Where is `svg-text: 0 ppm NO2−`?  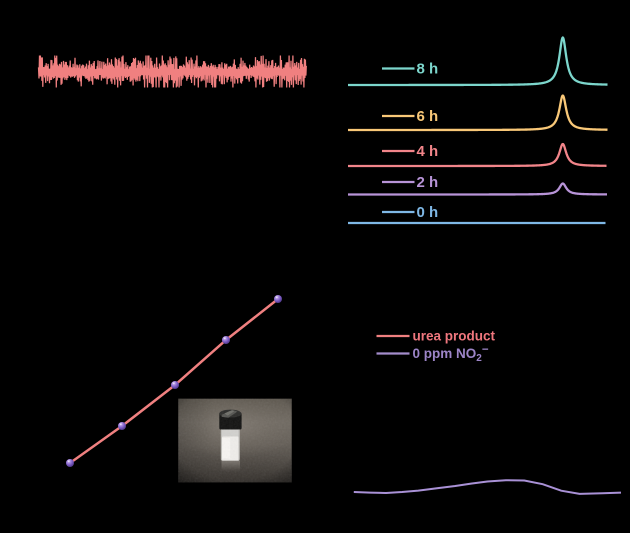
svg-text: 0 ppm NO2− is located at coordinates (451, 354).